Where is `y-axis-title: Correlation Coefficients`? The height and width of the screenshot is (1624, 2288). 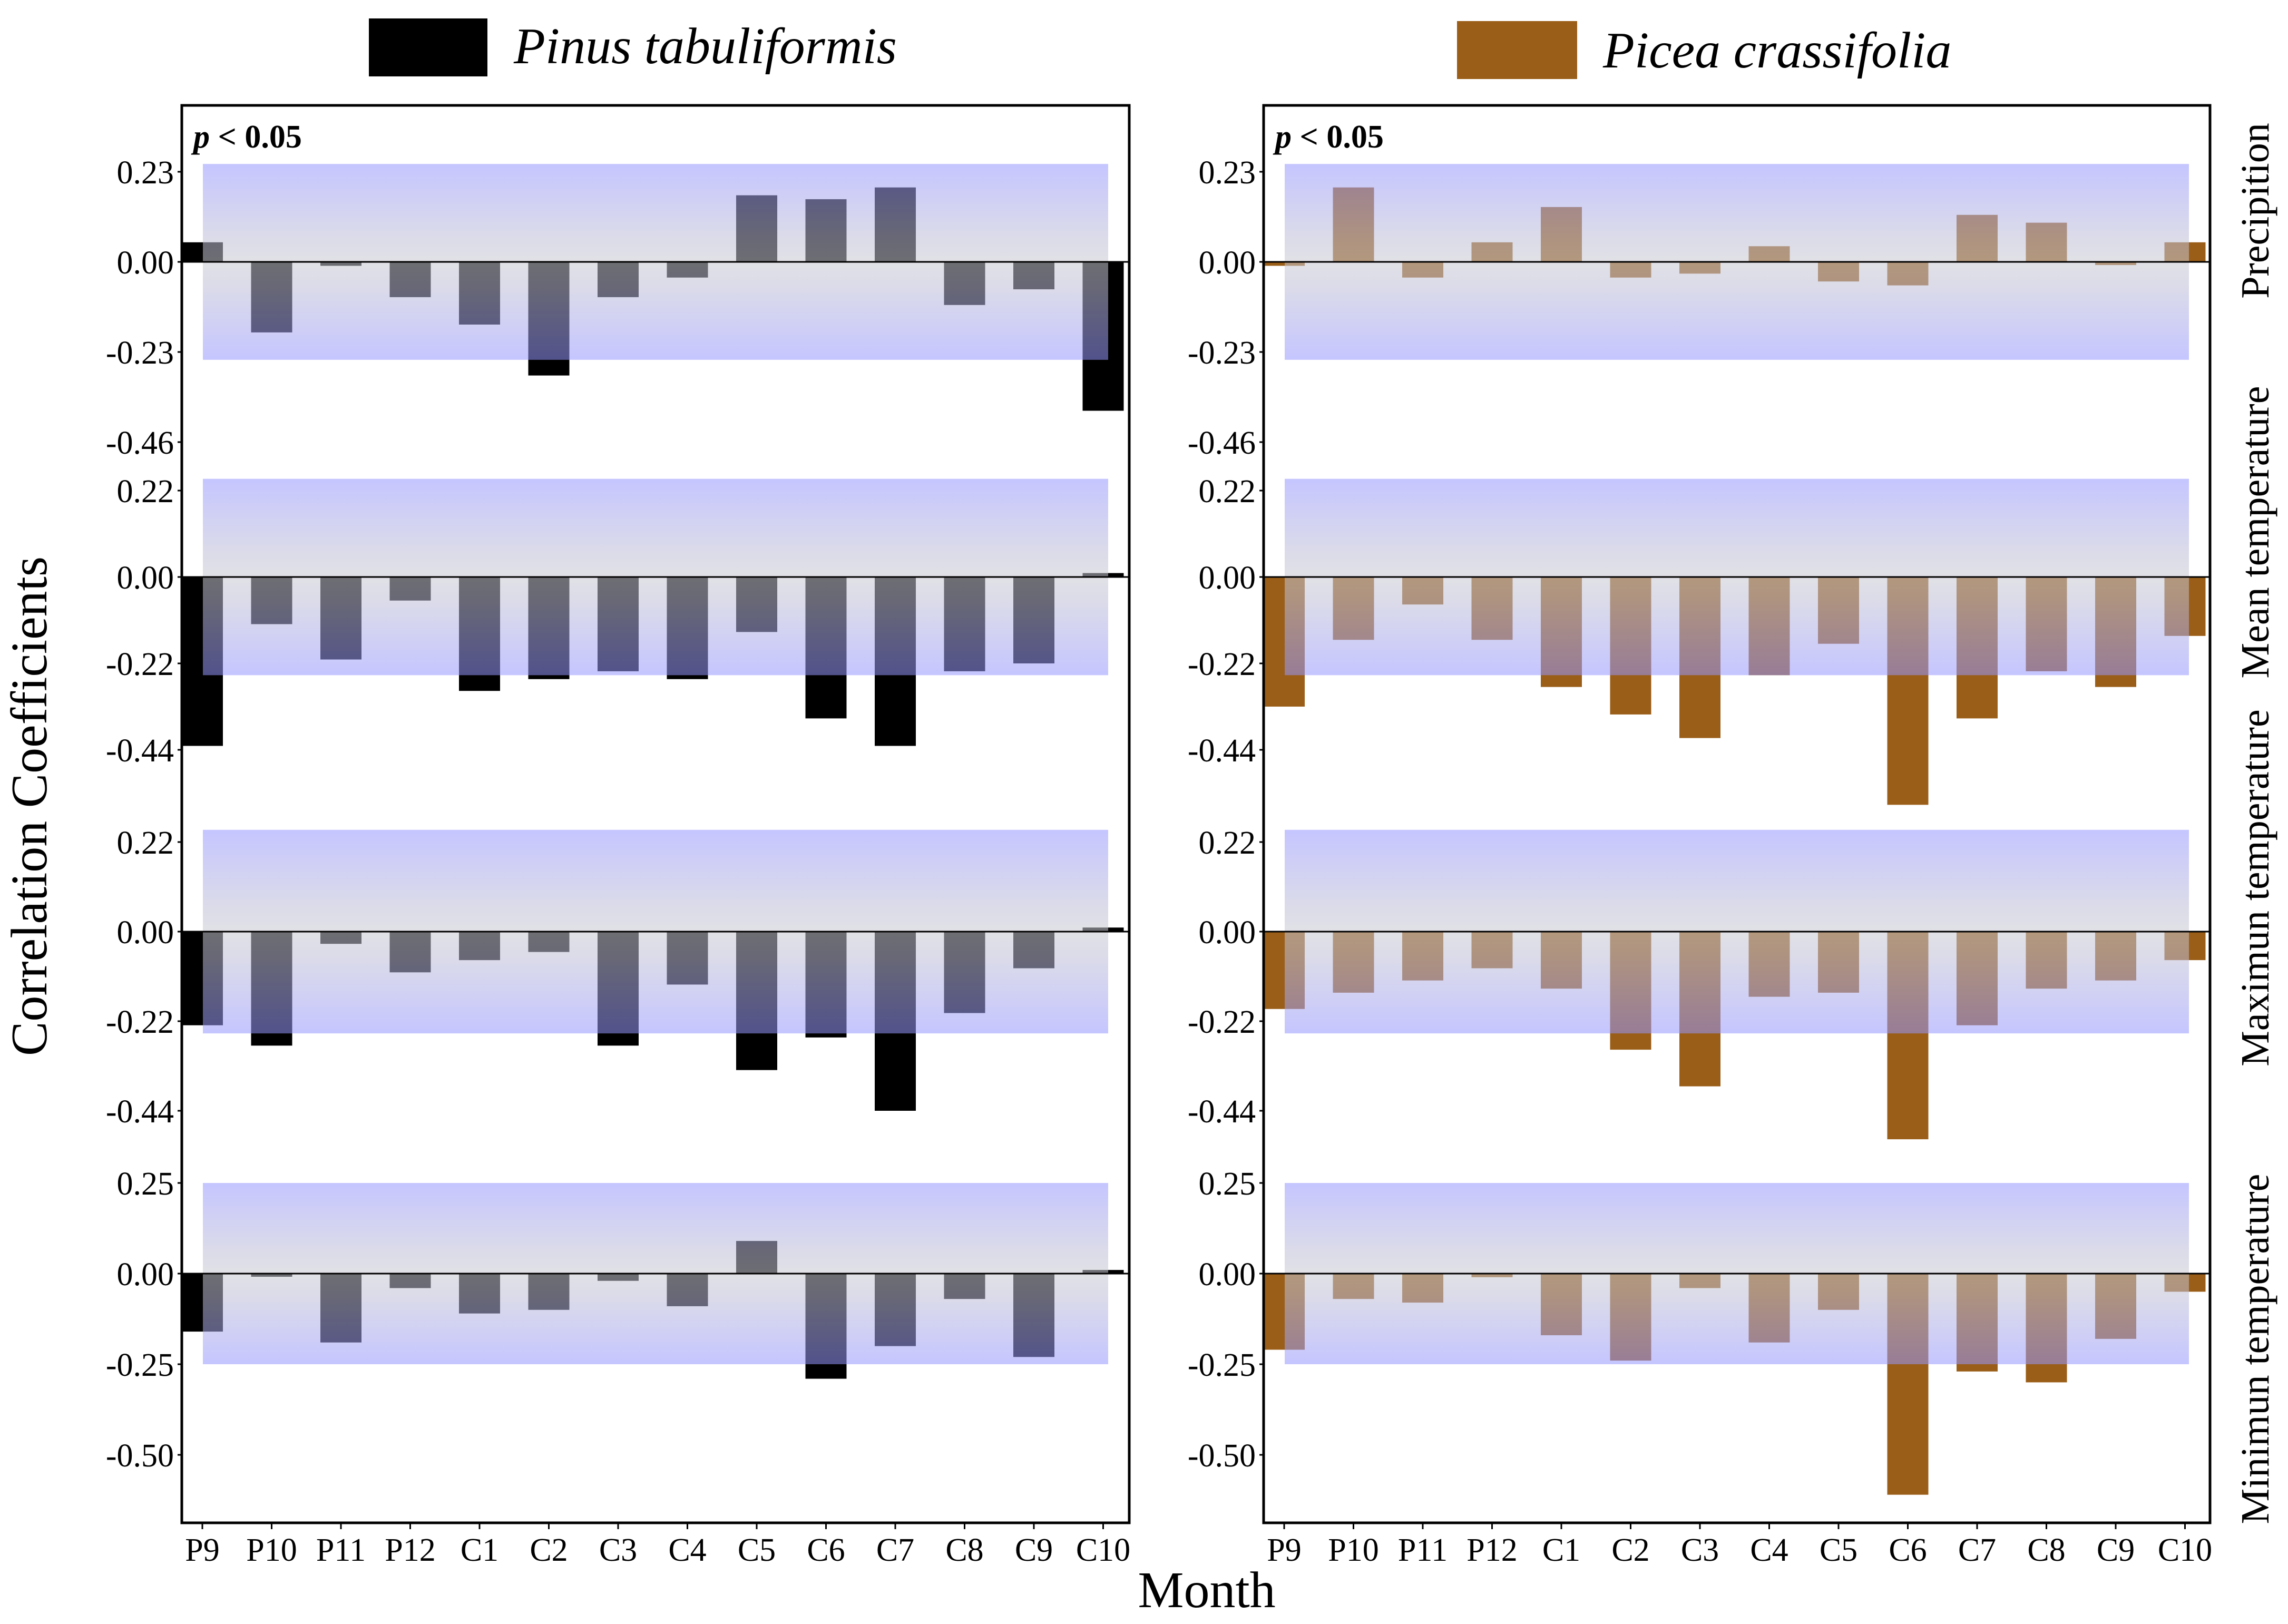
y-axis-title: Correlation Coefficients is located at coordinates (30, 806).